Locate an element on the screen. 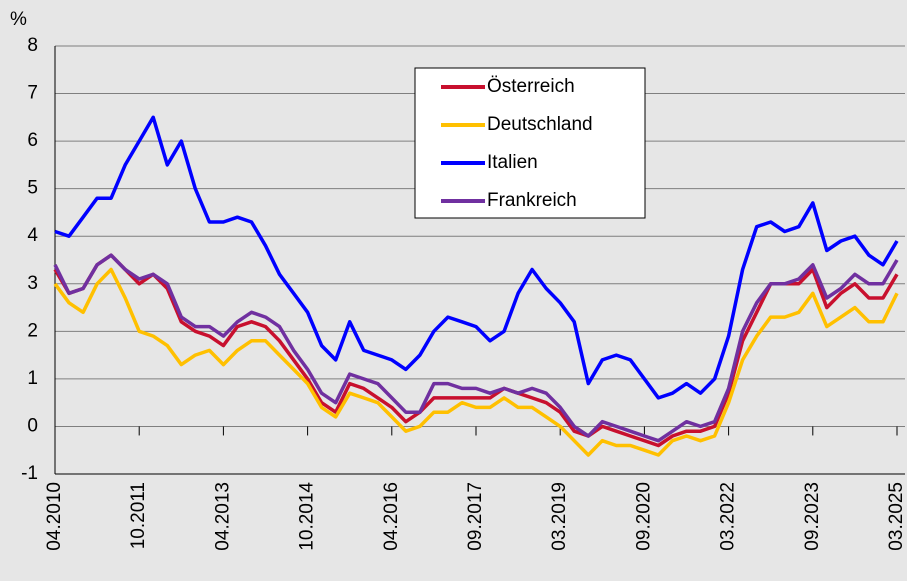 This screenshot has width=907, height=581. x-tick-label: 09.2020 is located at coordinates (643, 516).